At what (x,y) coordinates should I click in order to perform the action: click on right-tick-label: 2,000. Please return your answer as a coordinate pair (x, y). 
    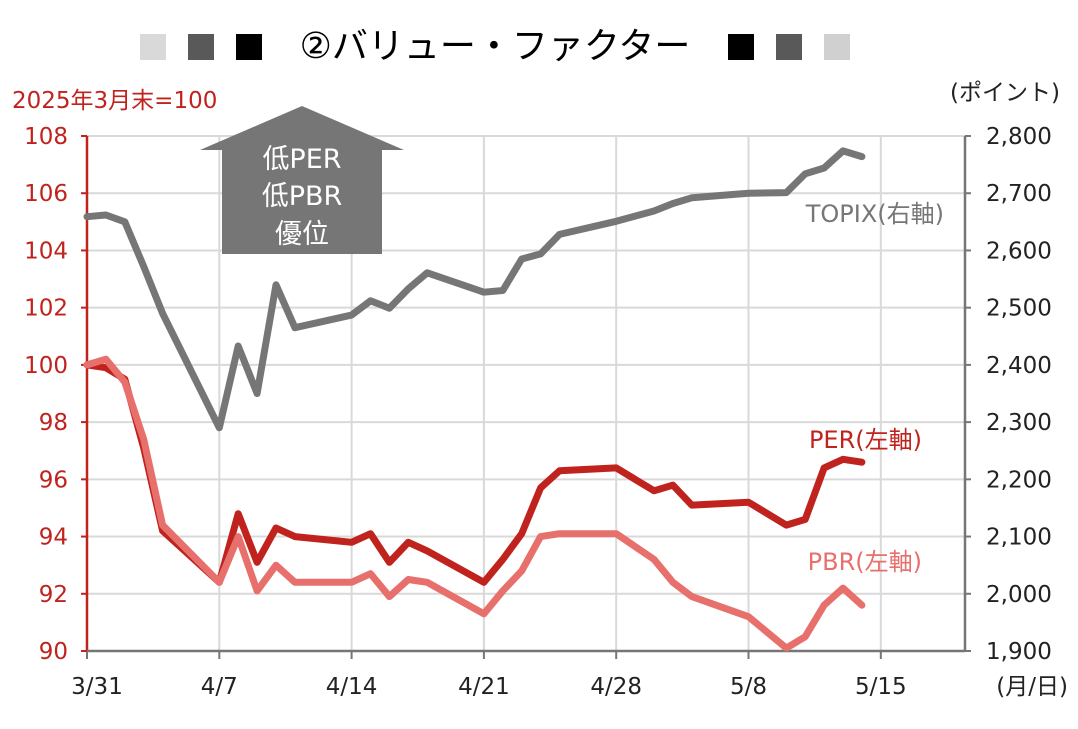
    Looking at the image, I should click on (1019, 595).